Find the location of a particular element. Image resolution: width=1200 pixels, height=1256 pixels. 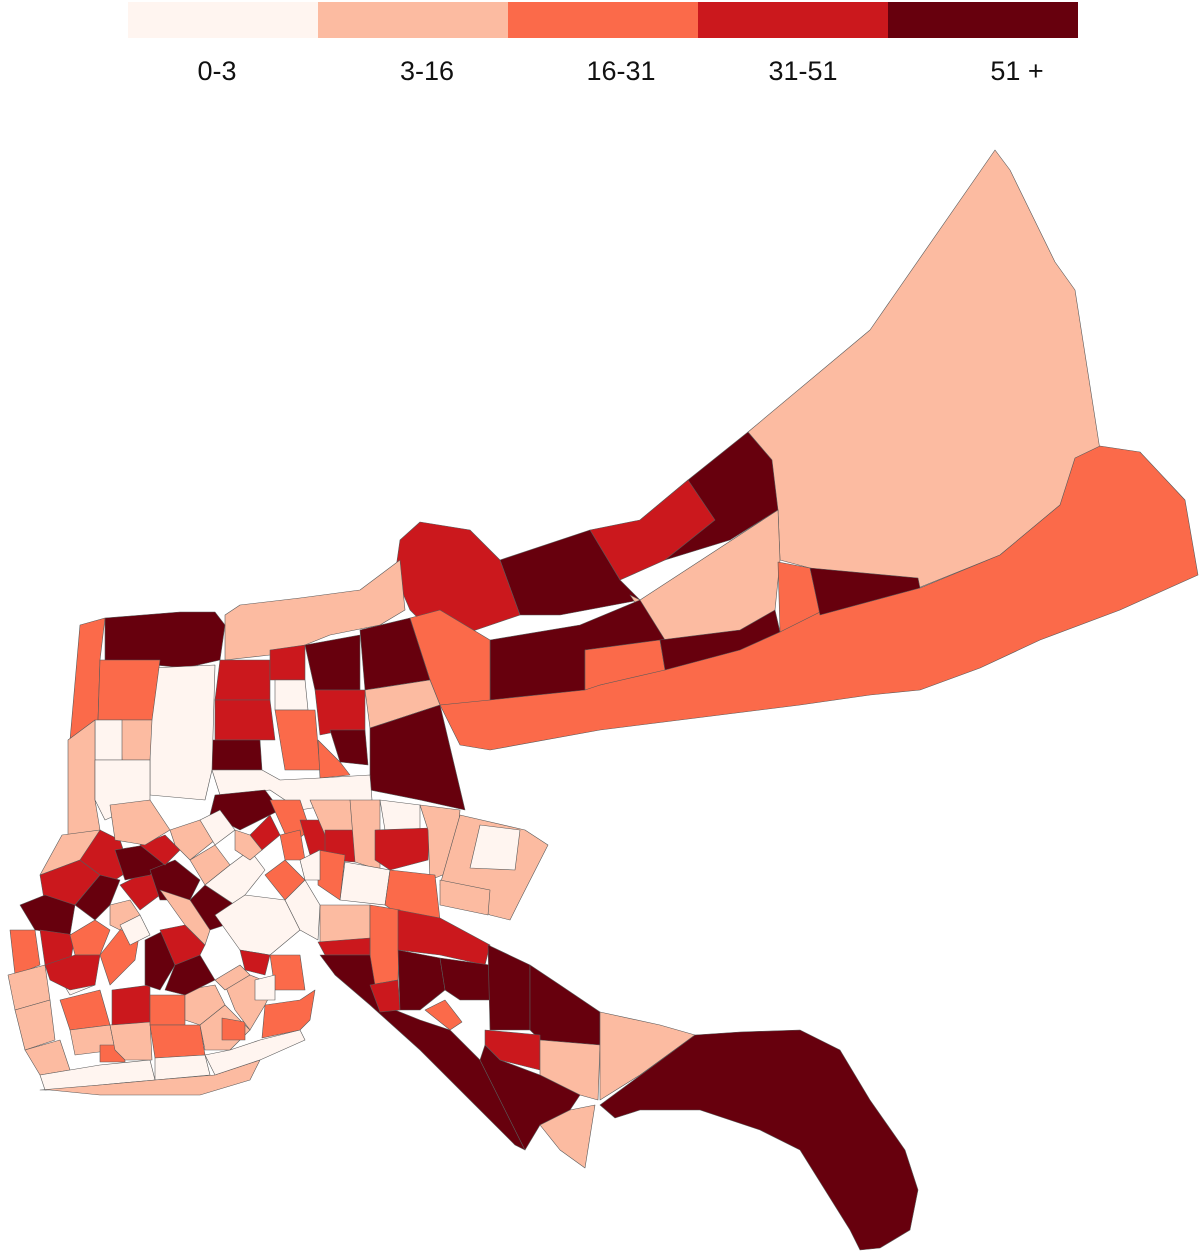

legend: 0-3 3-16 16-31 31-51 51 + is located at coordinates (600, 55).